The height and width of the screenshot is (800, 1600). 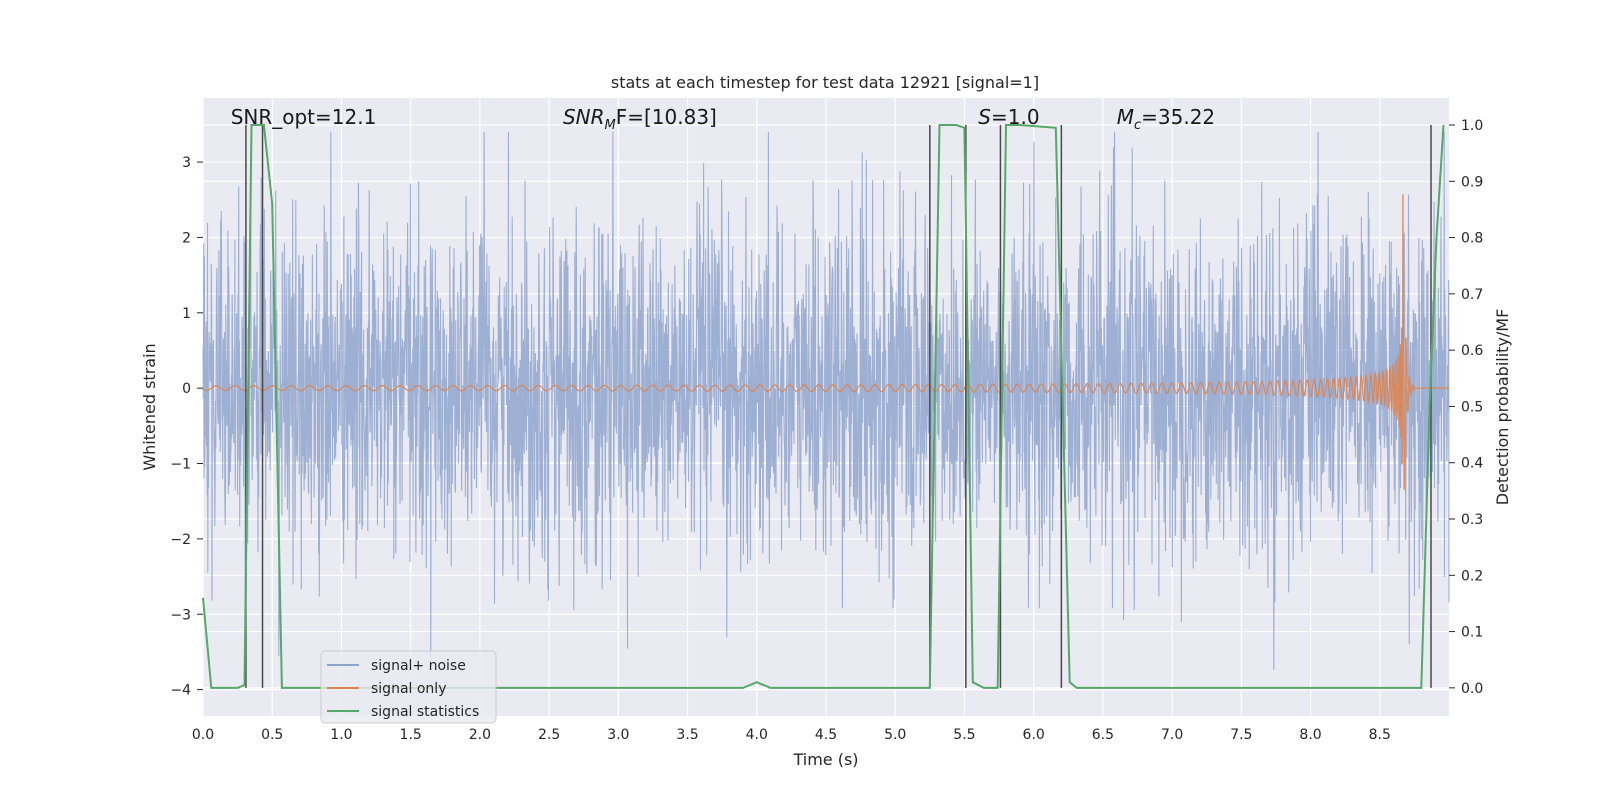 What do you see at coordinates (1166, 119) in the screenshot?
I see `annotation-3: Mc=35.22` at bounding box center [1166, 119].